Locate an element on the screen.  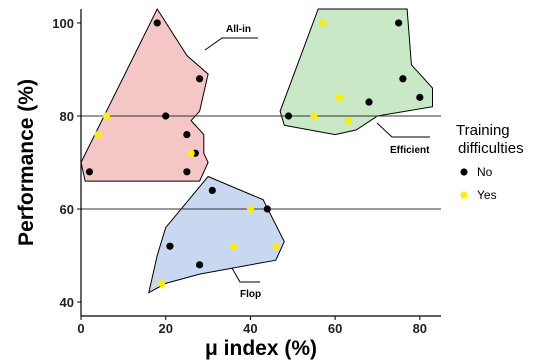
label-all-in: All-in is located at coordinates (238, 29).